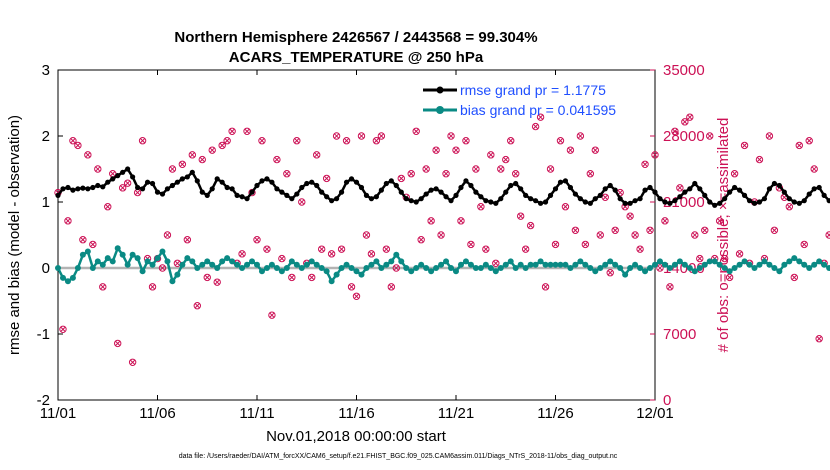  What do you see at coordinates (533, 90) in the screenshot?
I see `legend-rmse-label: rmse grand pr = 1.1775` at bounding box center [533, 90].